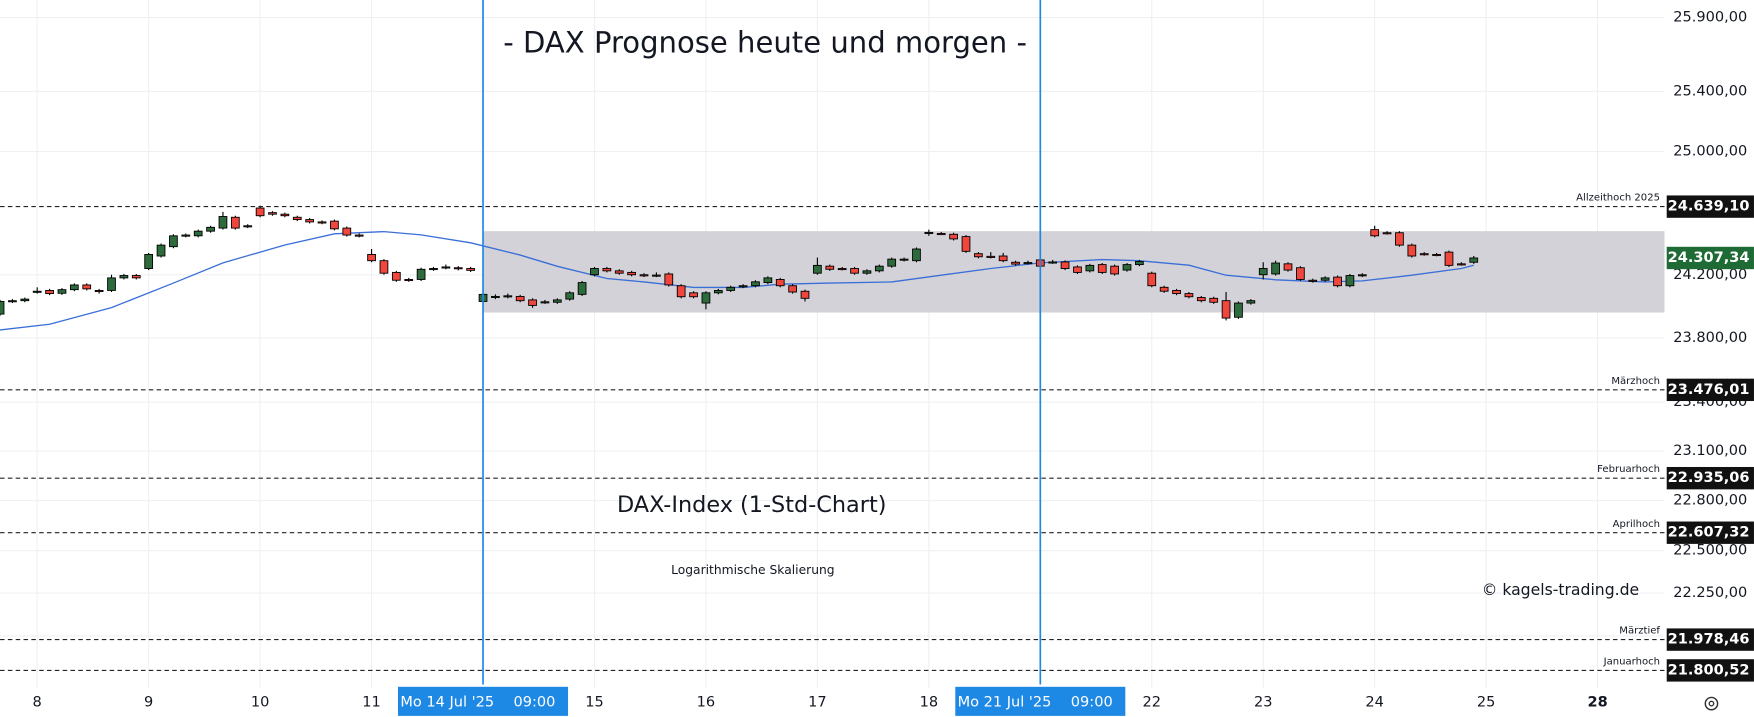 This screenshot has height=717, width=1754. I want to click on level-price-label: 22.935,06, so click(1709, 478).